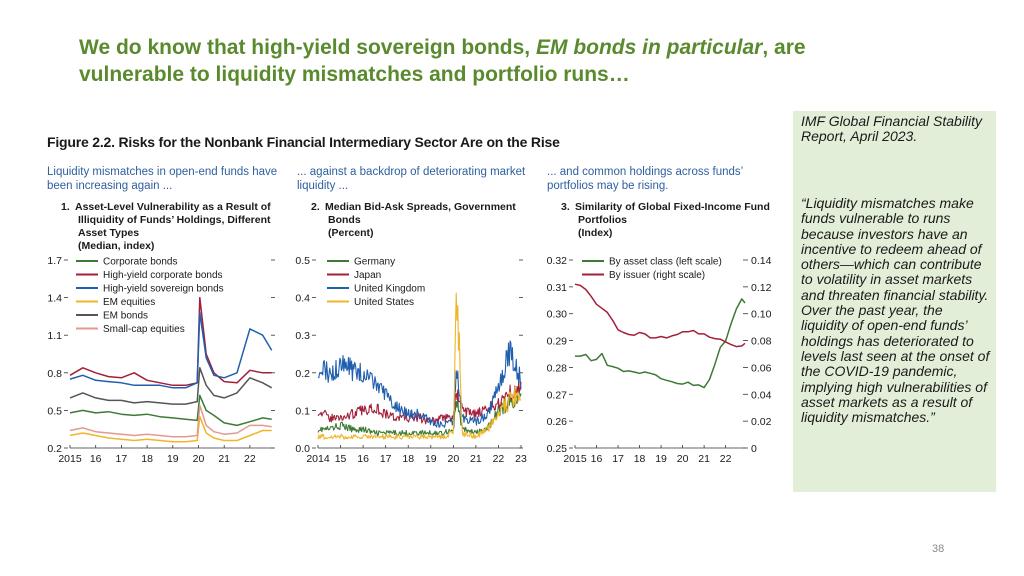  I want to click on panel2-title-line: (Percent), so click(351, 233).